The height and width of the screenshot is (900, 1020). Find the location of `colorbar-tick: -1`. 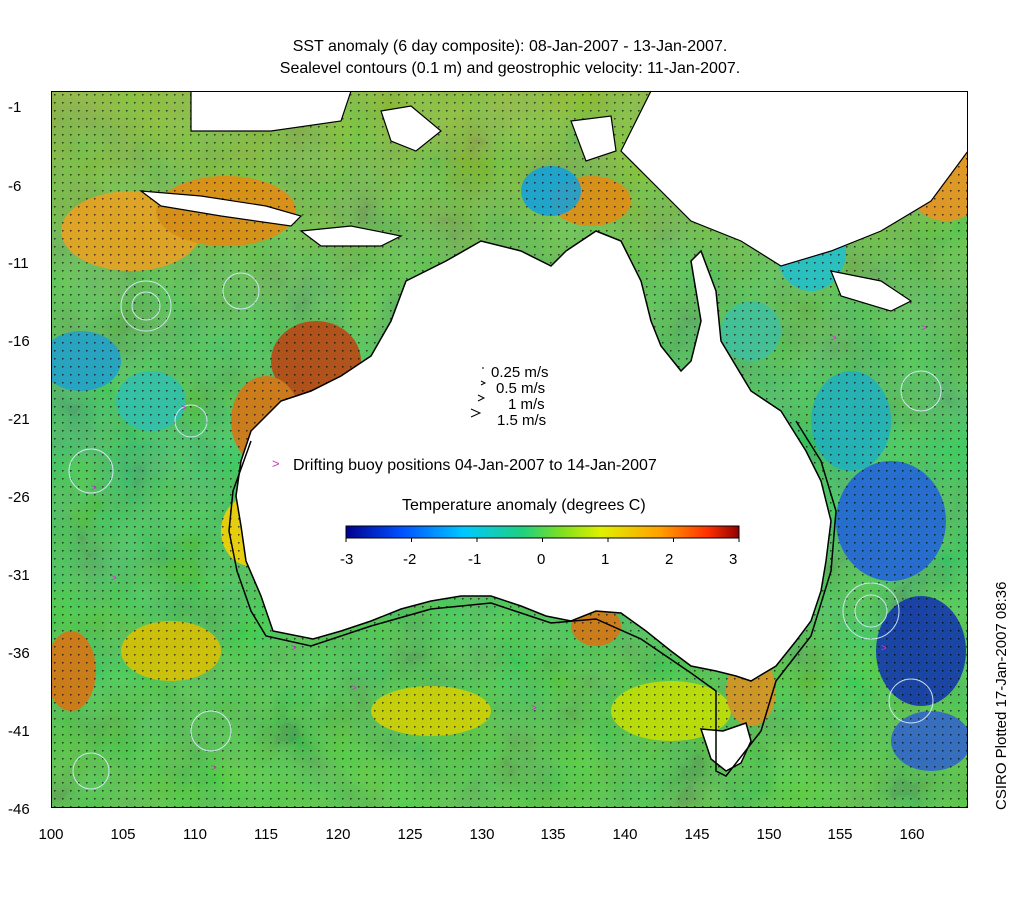

colorbar-tick: -1 is located at coordinates (475, 559).